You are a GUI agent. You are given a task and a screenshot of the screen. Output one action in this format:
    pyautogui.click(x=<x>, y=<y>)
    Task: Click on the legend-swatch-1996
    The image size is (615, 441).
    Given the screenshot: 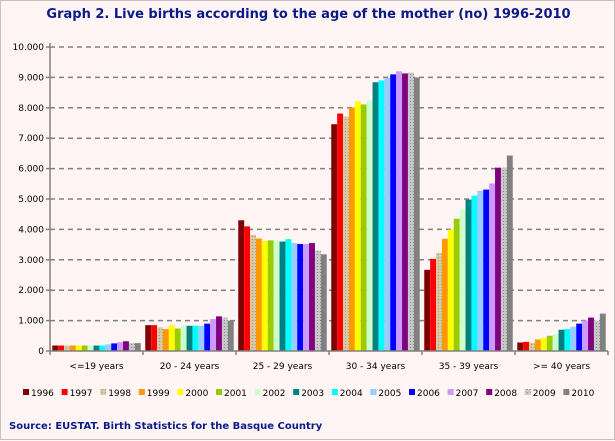 What is the action you would take?
    pyautogui.click(x=26, y=392)
    